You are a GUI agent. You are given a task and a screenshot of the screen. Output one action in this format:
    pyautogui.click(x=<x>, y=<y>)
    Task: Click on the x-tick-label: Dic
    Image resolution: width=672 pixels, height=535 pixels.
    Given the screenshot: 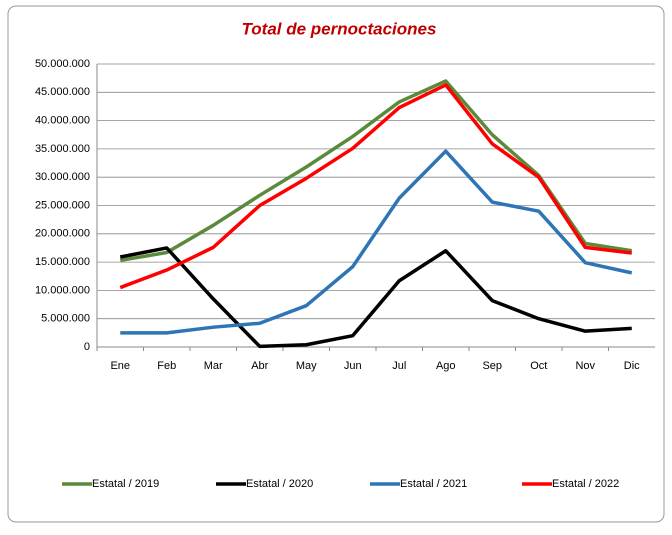 What is the action you would take?
    pyautogui.click(x=632, y=366)
    